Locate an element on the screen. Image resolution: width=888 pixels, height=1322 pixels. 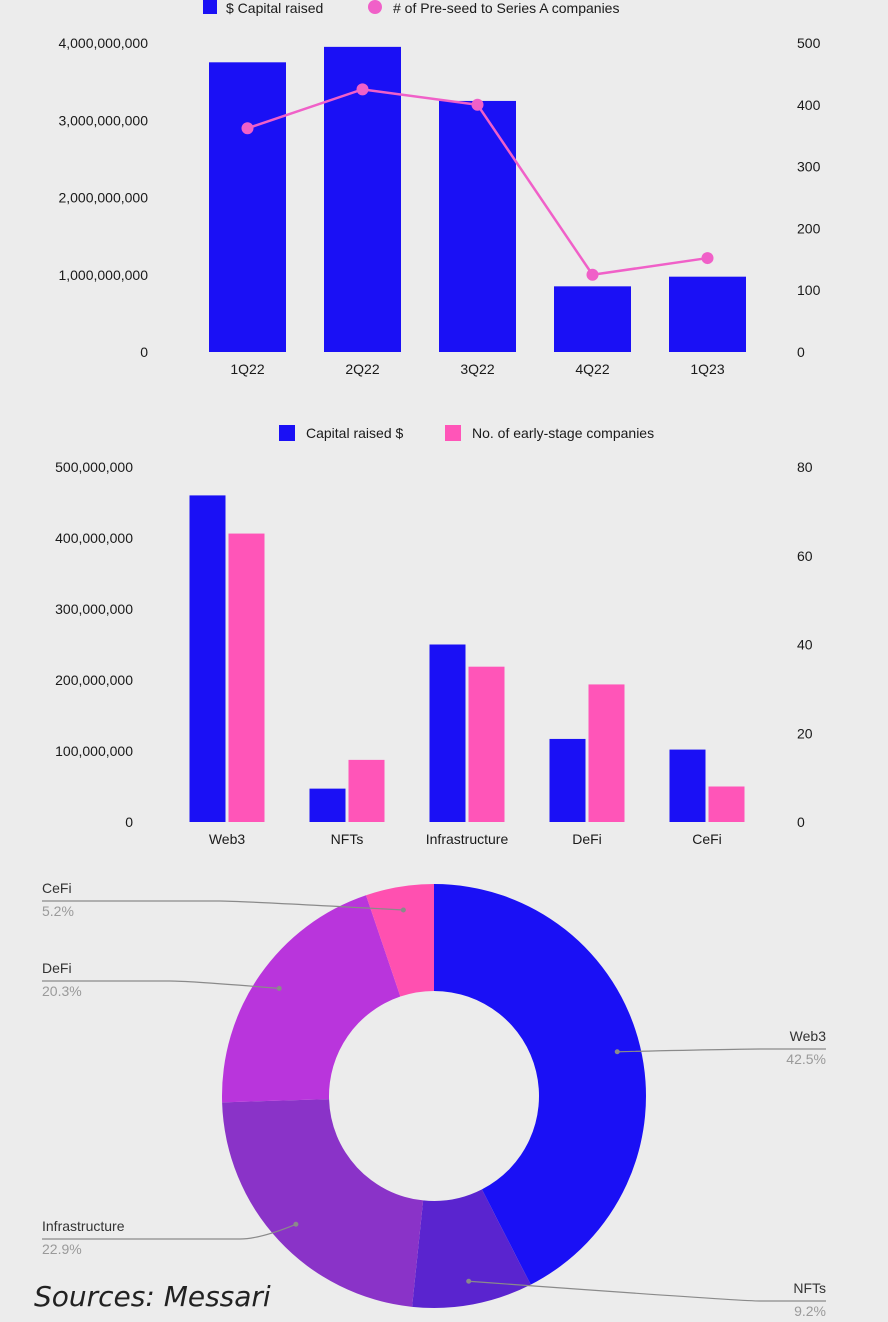
right-axis-tick: 60 is located at coordinates (805, 556).